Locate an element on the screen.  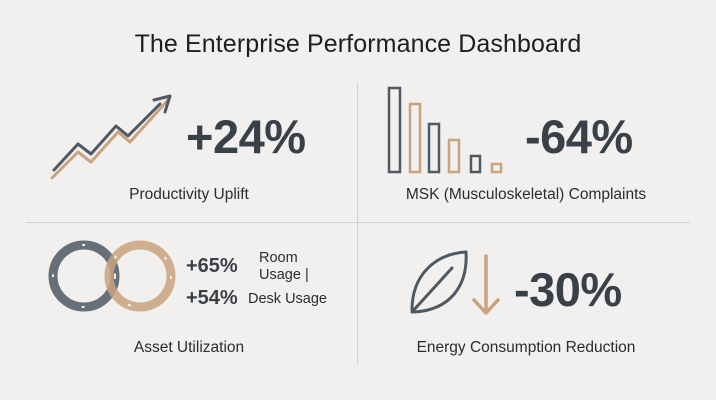
energy-caption: Energy Consumption Reduction is located at coordinates (526, 347).